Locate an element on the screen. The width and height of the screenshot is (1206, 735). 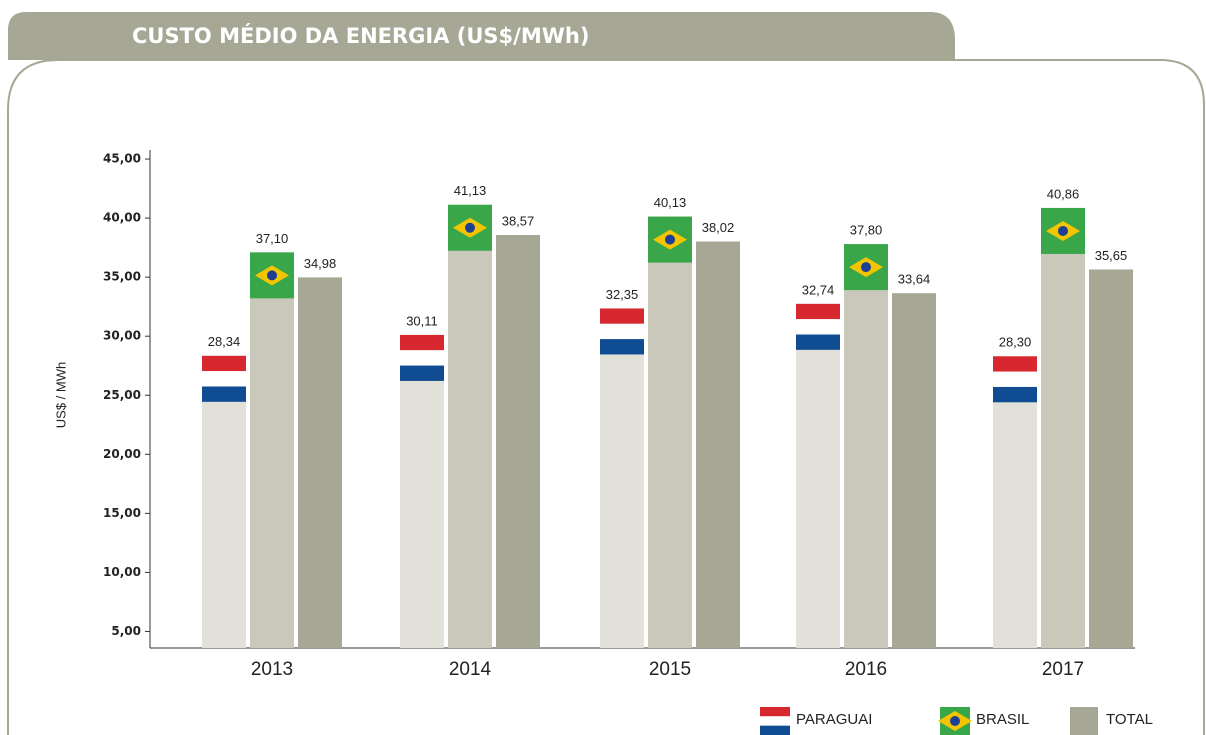
value-label: 35,65 is located at coordinates (1111, 255).